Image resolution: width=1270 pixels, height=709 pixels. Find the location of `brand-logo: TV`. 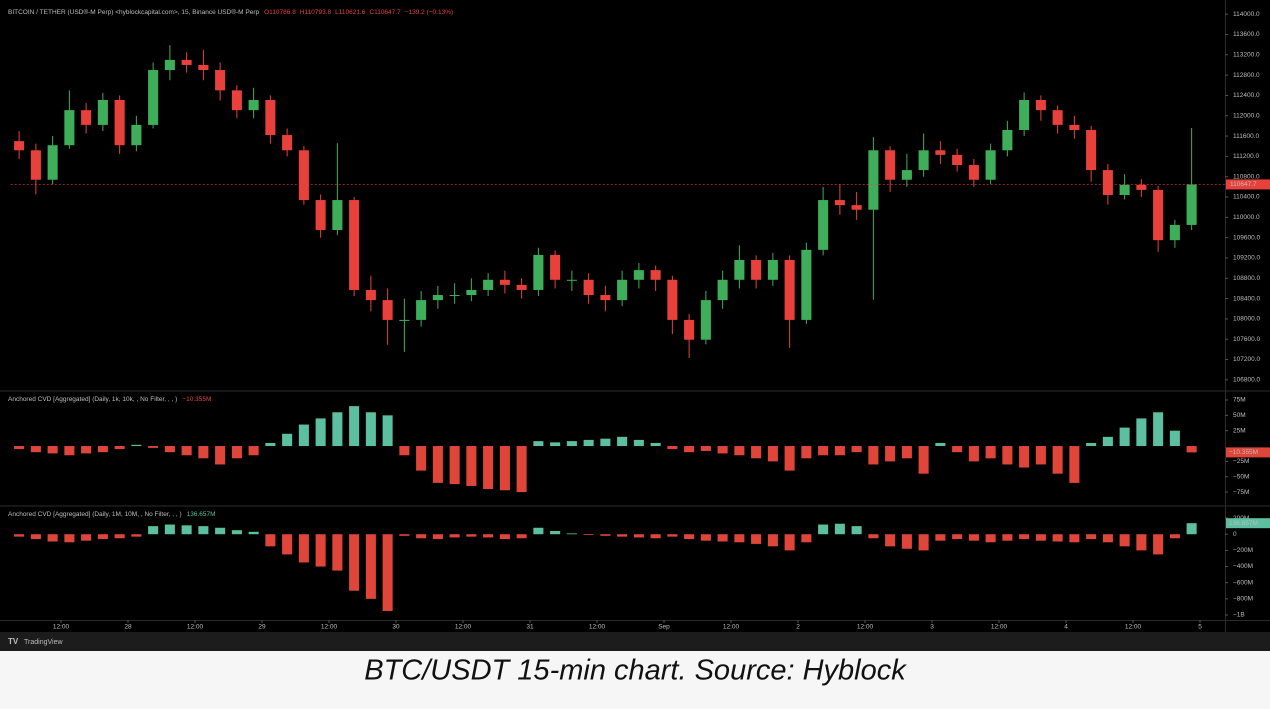

brand-logo: TV is located at coordinates (13, 641).